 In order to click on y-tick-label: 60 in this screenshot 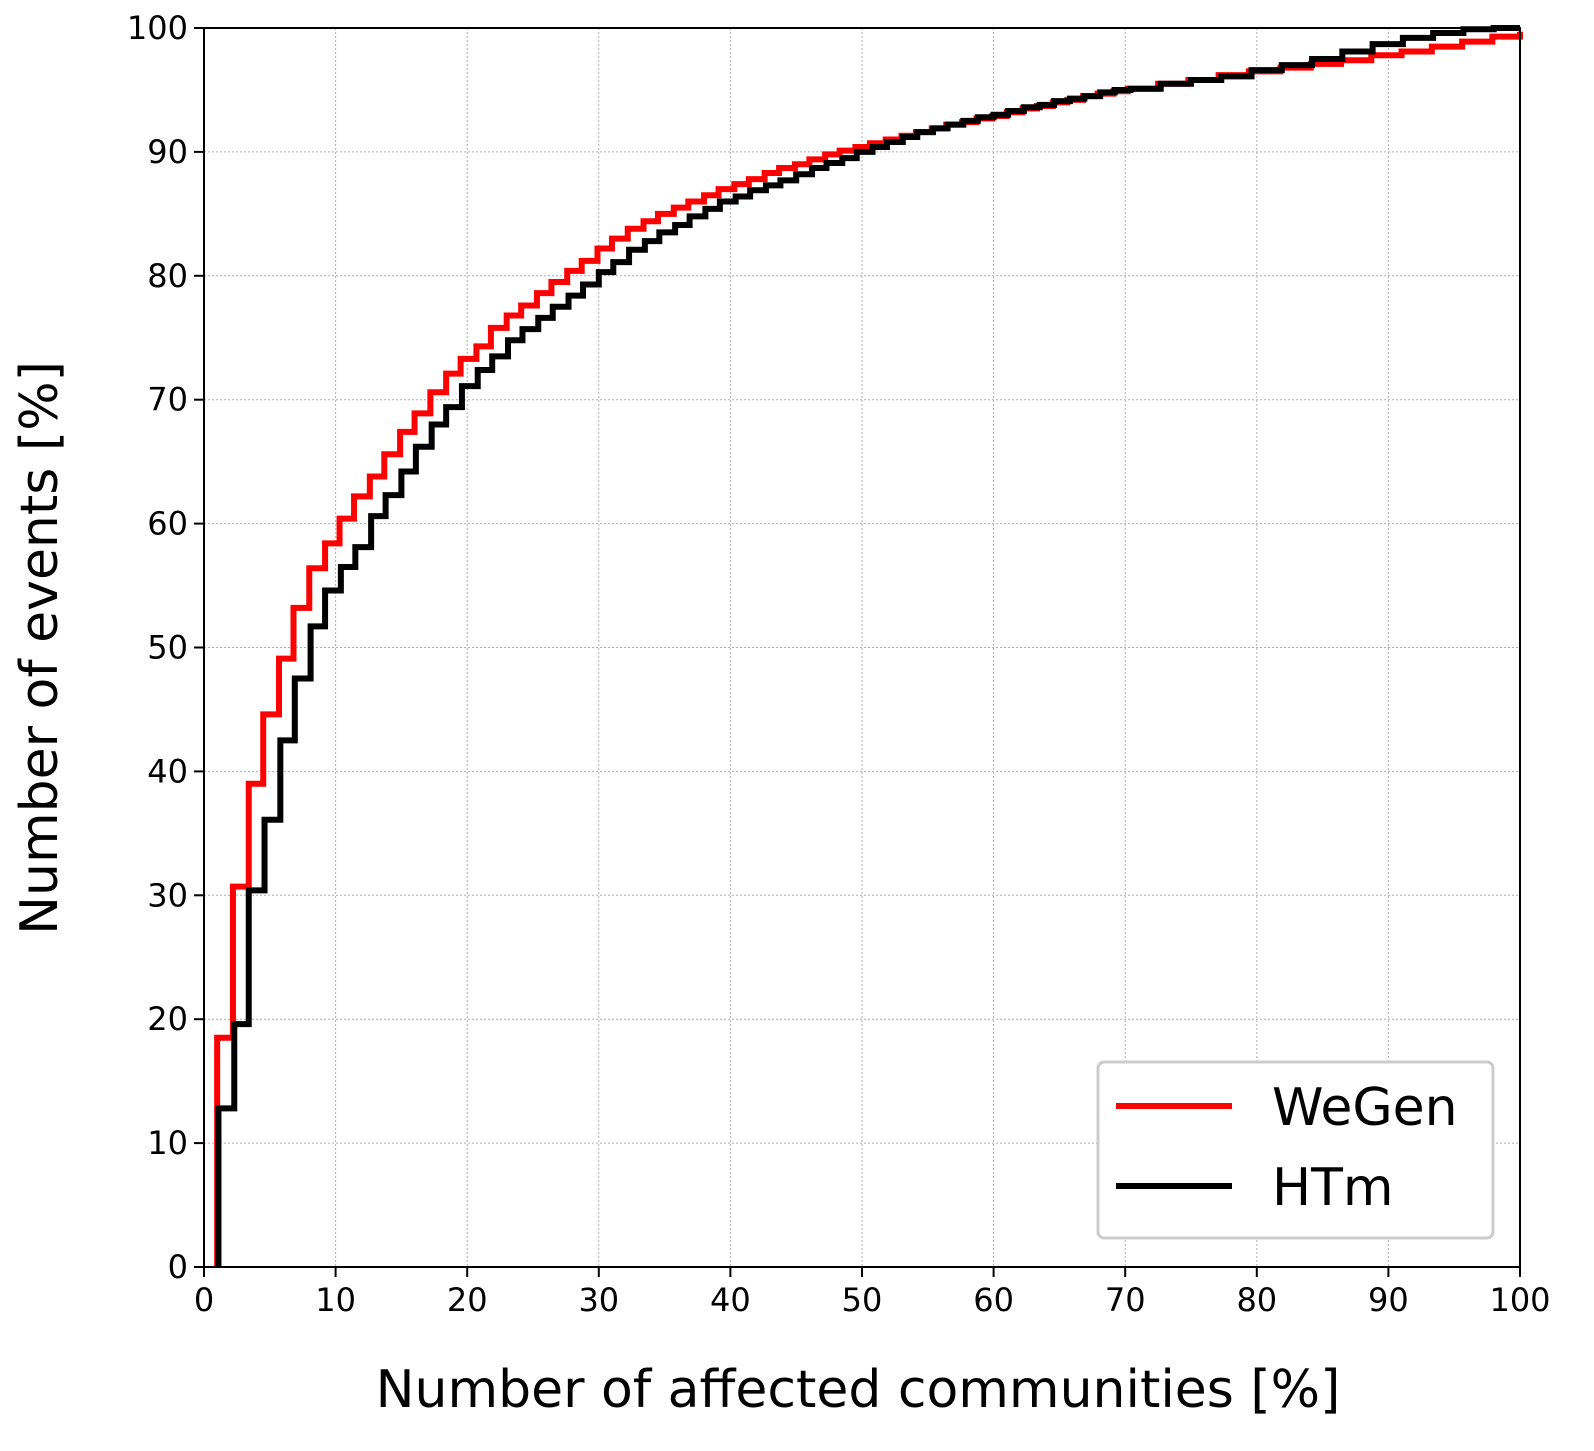, I will do `click(167, 524)`.